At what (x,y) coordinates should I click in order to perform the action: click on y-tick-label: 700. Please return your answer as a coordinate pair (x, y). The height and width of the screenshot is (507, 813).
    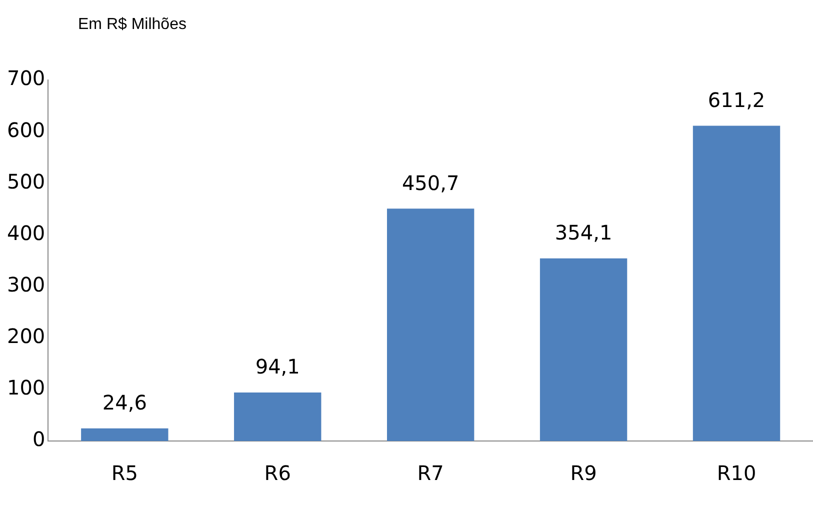
    Looking at the image, I should click on (26, 78).